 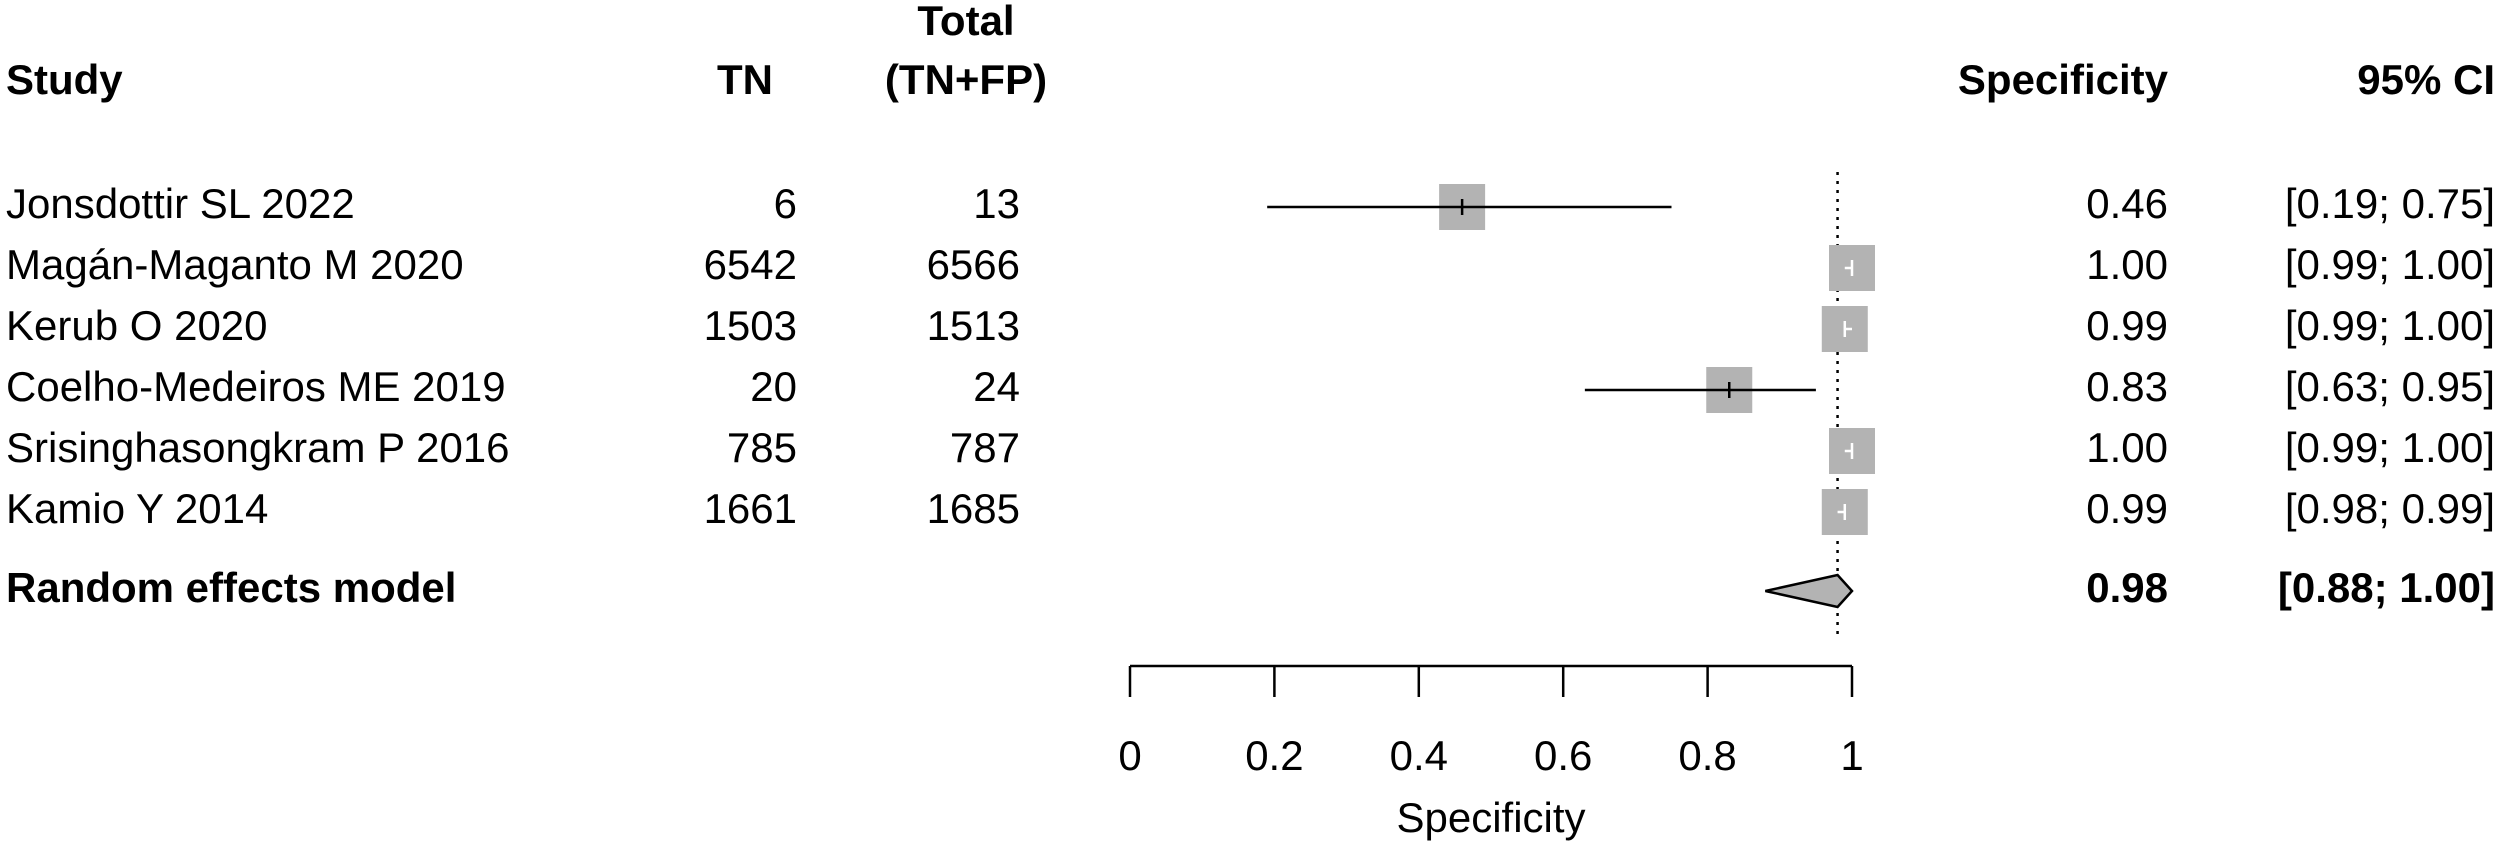 What do you see at coordinates (1851, 755) in the screenshot?
I see `x-tick-label: 1` at bounding box center [1851, 755].